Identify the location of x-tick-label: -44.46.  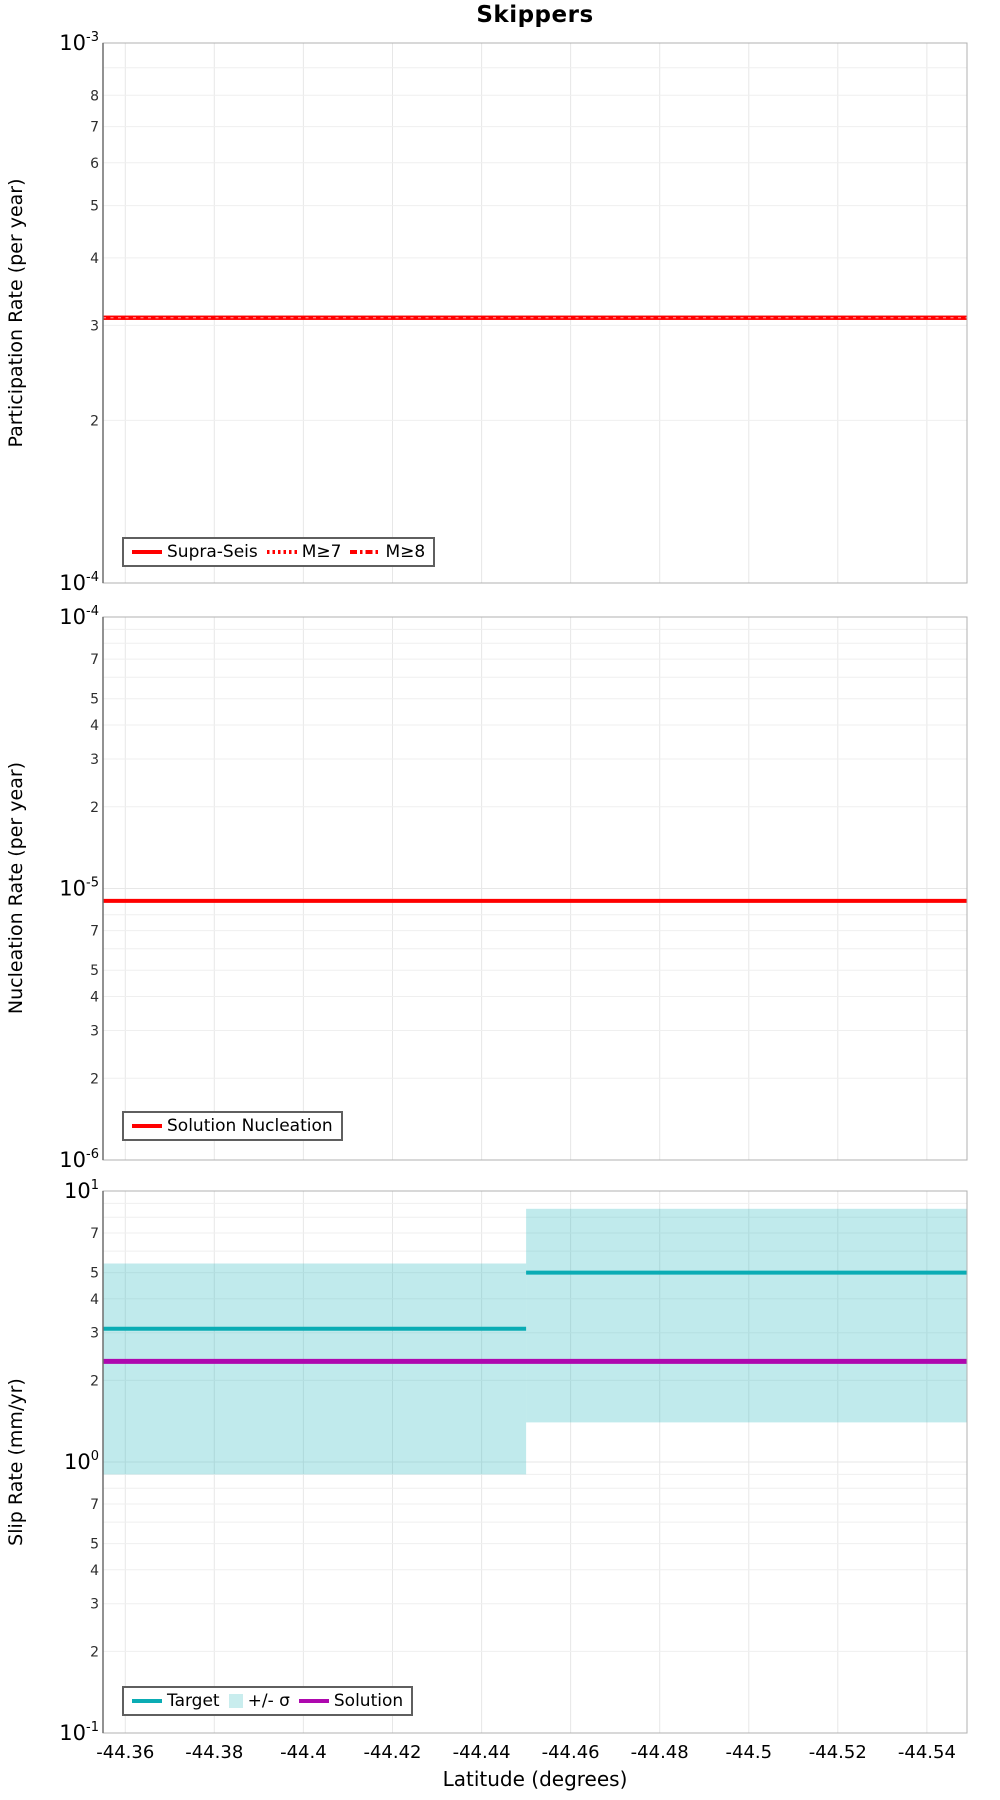
(571, 1752).